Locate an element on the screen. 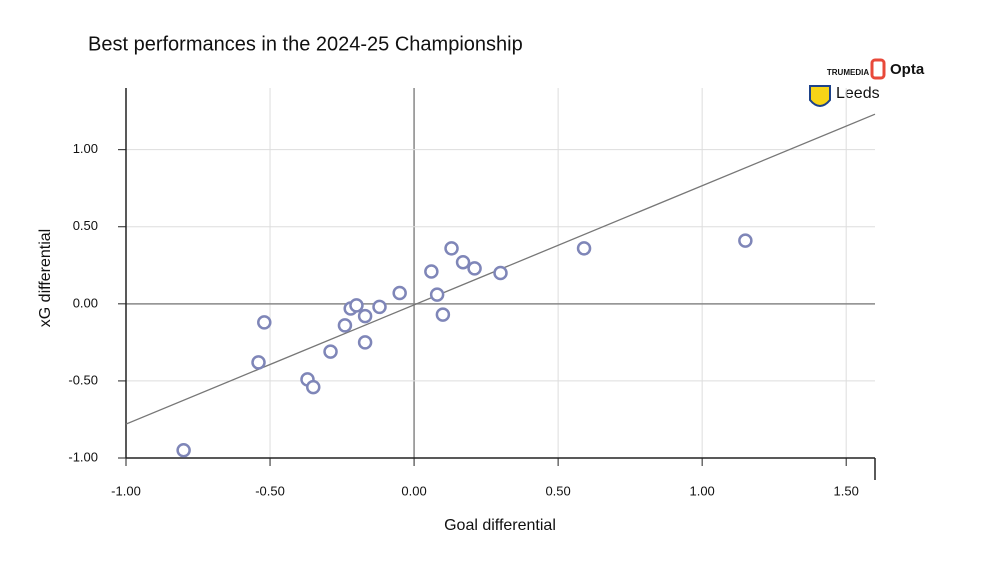  y-tick-label: 1.00 is located at coordinates (85, 148).